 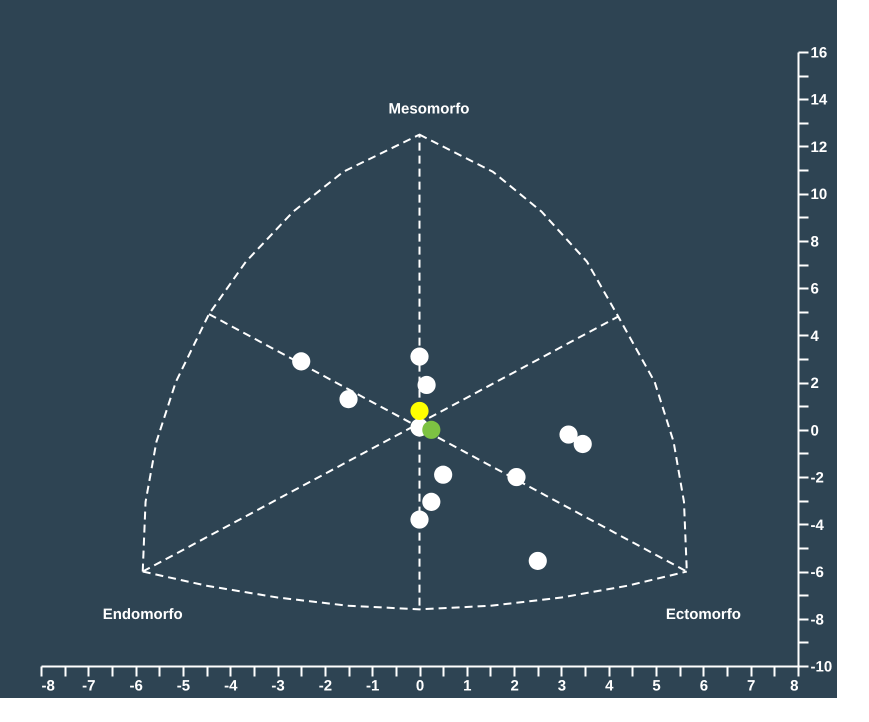 I want to click on y-tick-label: -8, so click(x=817, y=619).